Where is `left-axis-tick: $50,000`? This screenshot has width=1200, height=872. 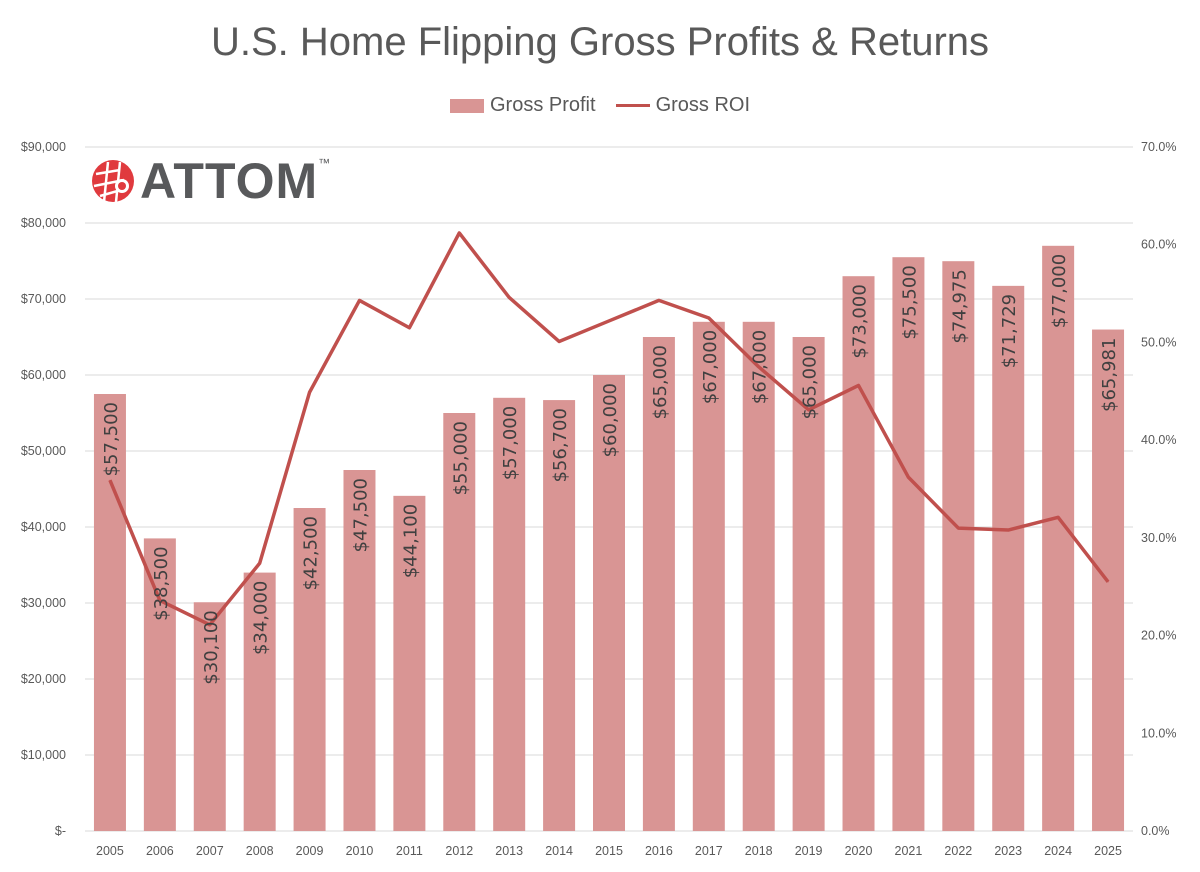 left-axis-tick: $50,000 is located at coordinates (43, 451).